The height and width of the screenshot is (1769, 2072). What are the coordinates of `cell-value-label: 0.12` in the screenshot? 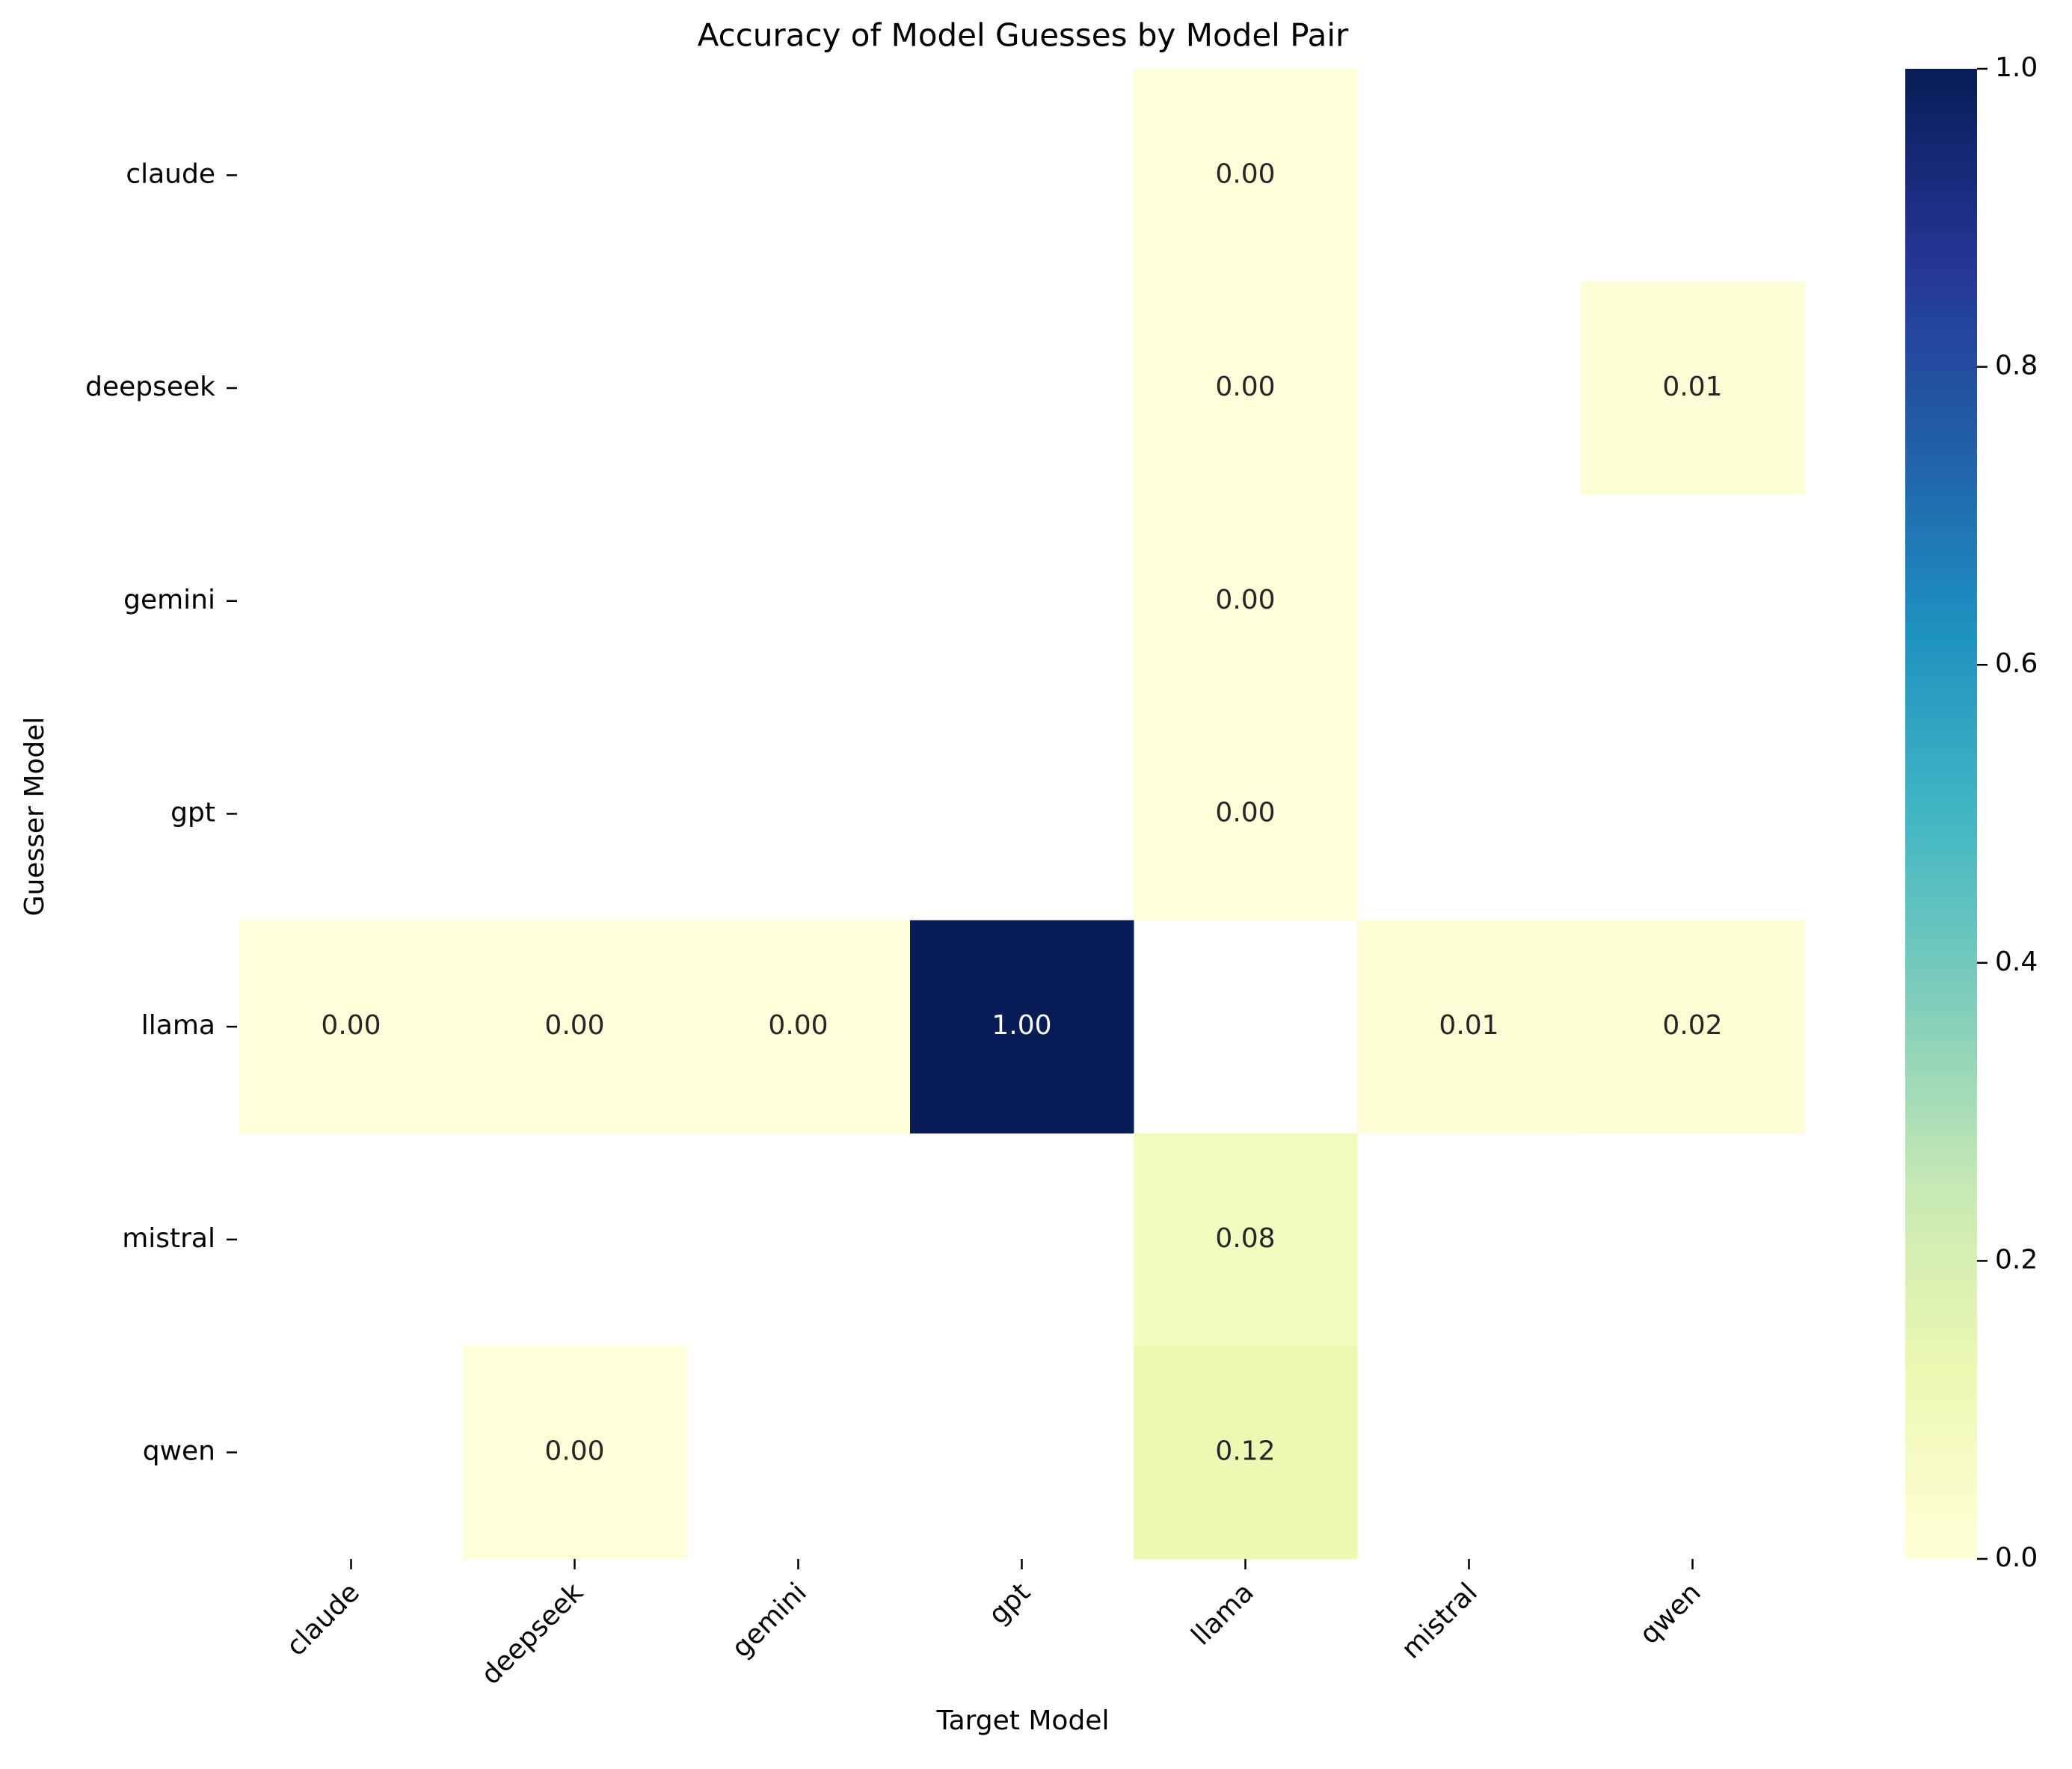 It's located at (1245, 1451).